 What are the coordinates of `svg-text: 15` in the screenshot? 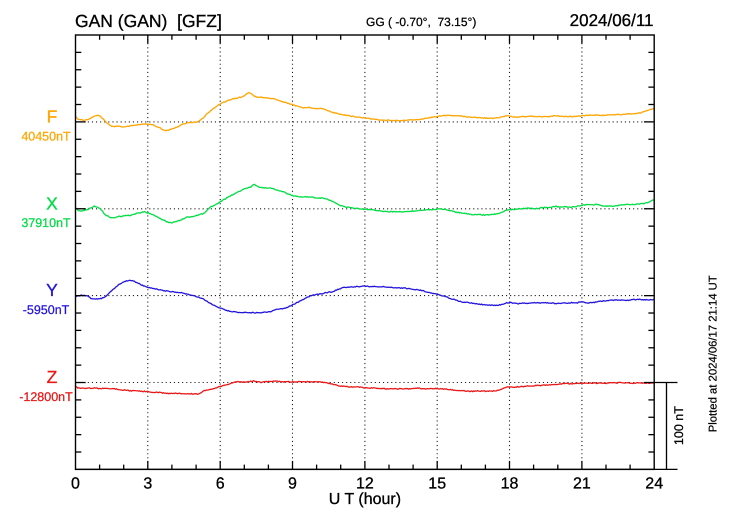 It's located at (437, 484).